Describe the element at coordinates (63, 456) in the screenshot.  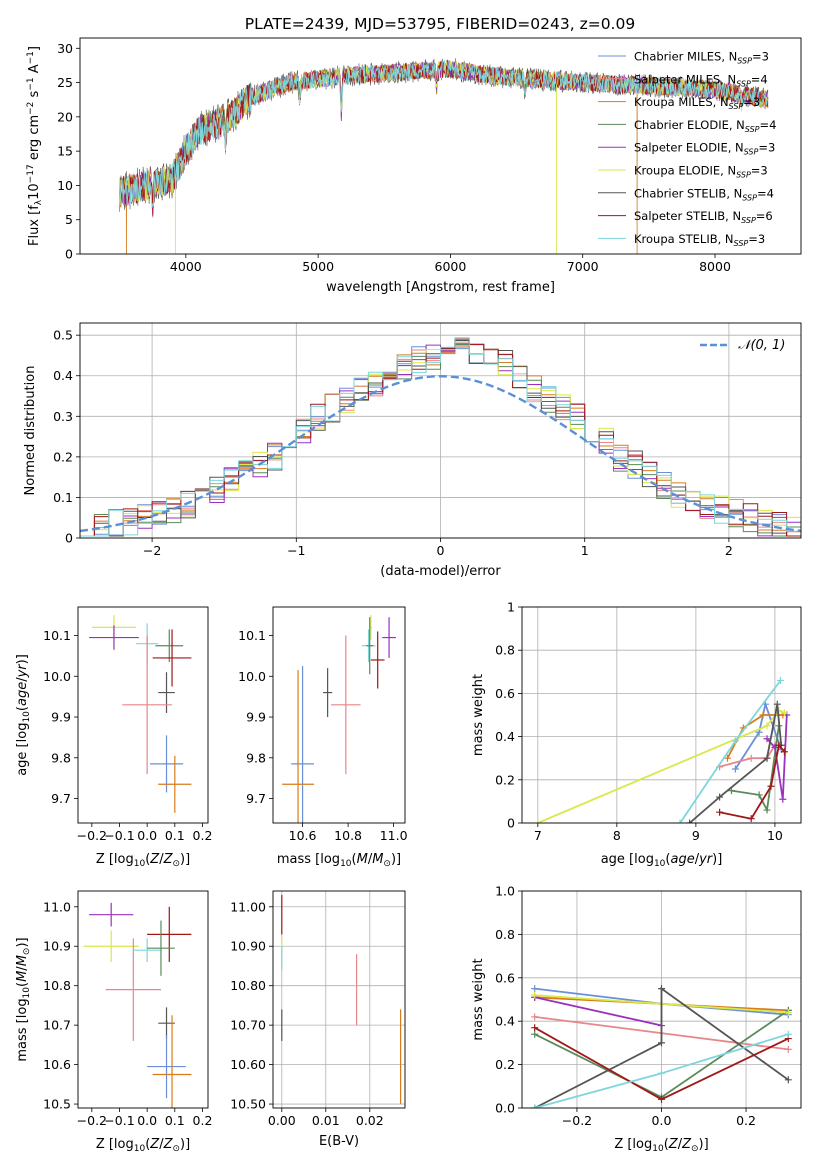
I see `y-tick-label: 0.2` at that location.